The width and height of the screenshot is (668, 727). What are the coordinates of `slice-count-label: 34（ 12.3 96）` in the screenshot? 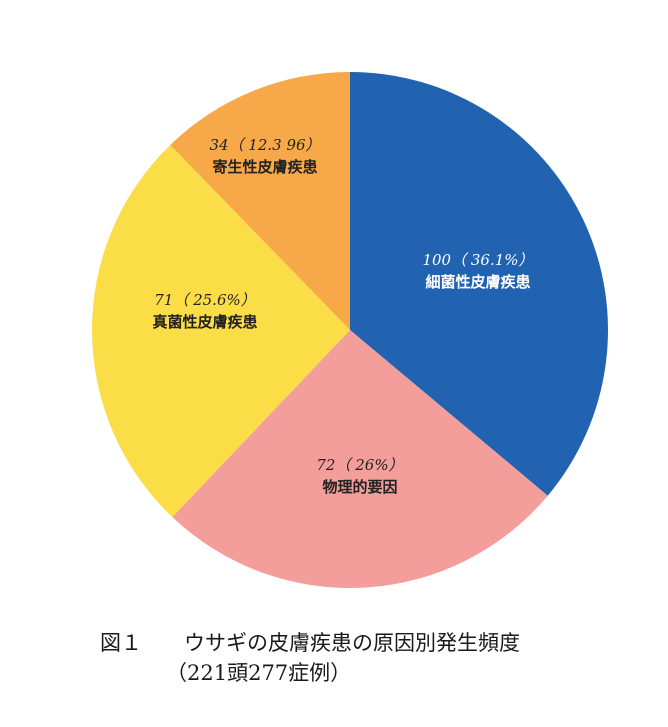 It's located at (264, 145).